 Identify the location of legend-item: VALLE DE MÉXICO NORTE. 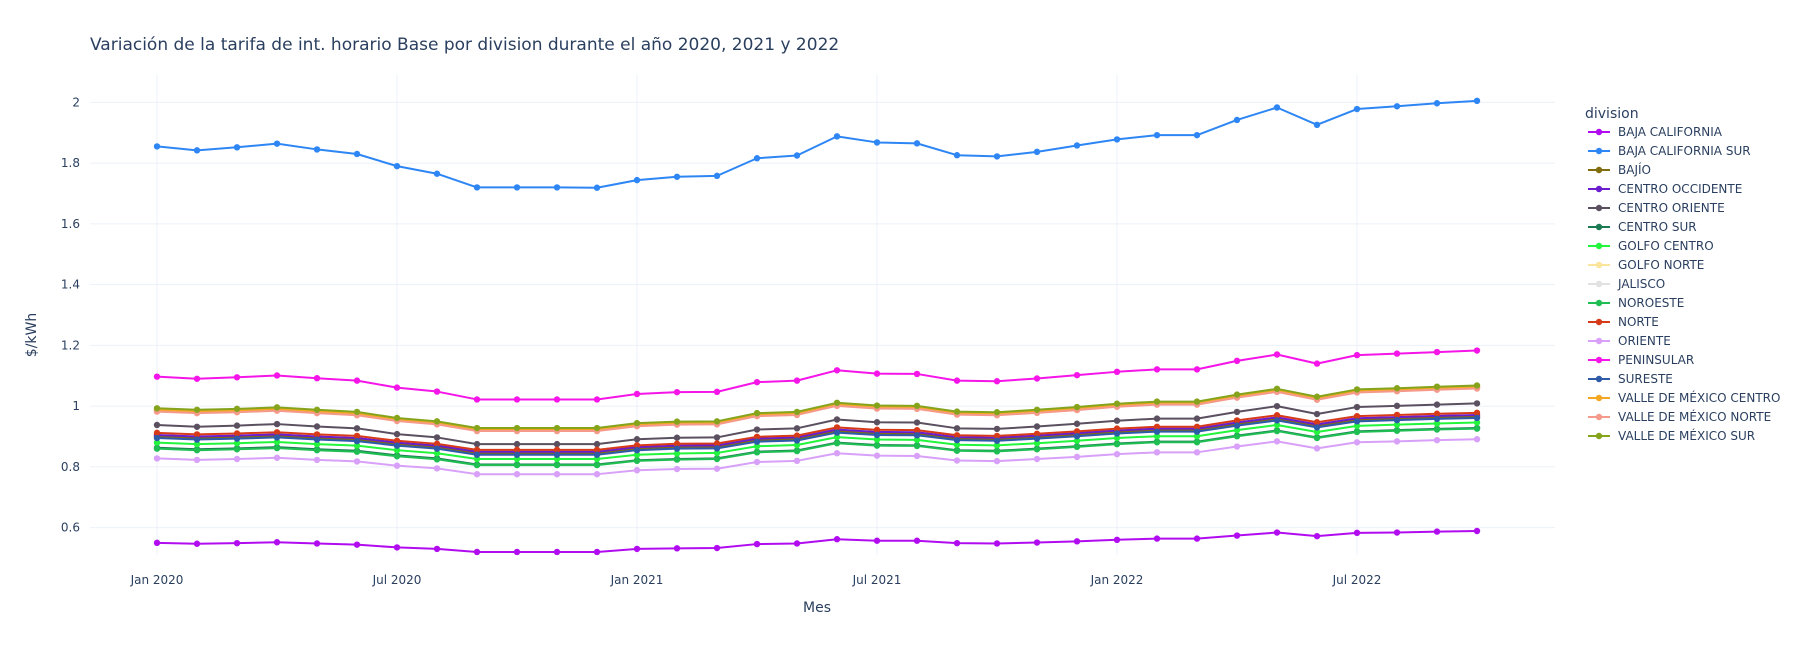
(1679, 416).